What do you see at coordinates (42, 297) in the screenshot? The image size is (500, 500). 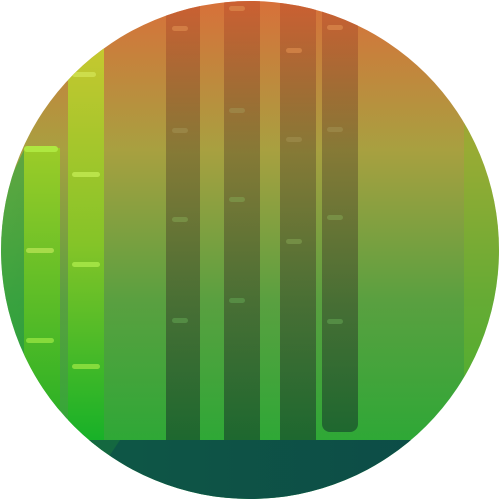 I see `bright-stalk-left` at bounding box center [42, 297].